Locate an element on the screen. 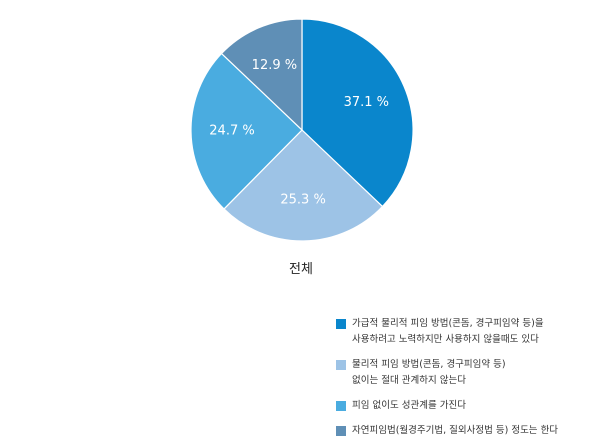 The height and width of the screenshot is (448, 600). legend-item-3: 피임 없이도 성관계를 가진다 is located at coordinates (465, 406).